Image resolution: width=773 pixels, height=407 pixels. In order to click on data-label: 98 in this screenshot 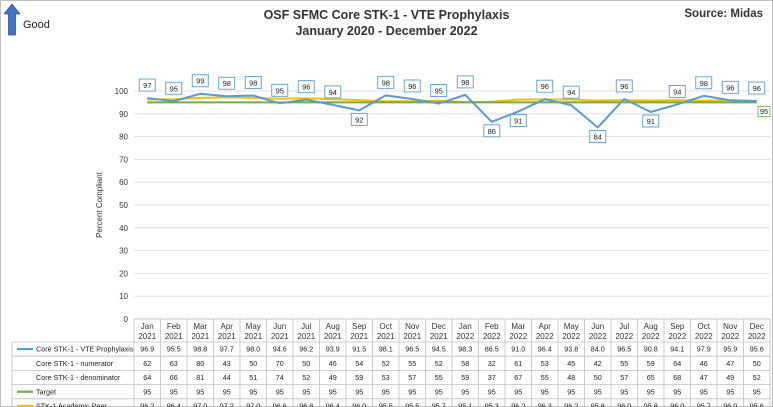, I will do `click(227, 83)`.